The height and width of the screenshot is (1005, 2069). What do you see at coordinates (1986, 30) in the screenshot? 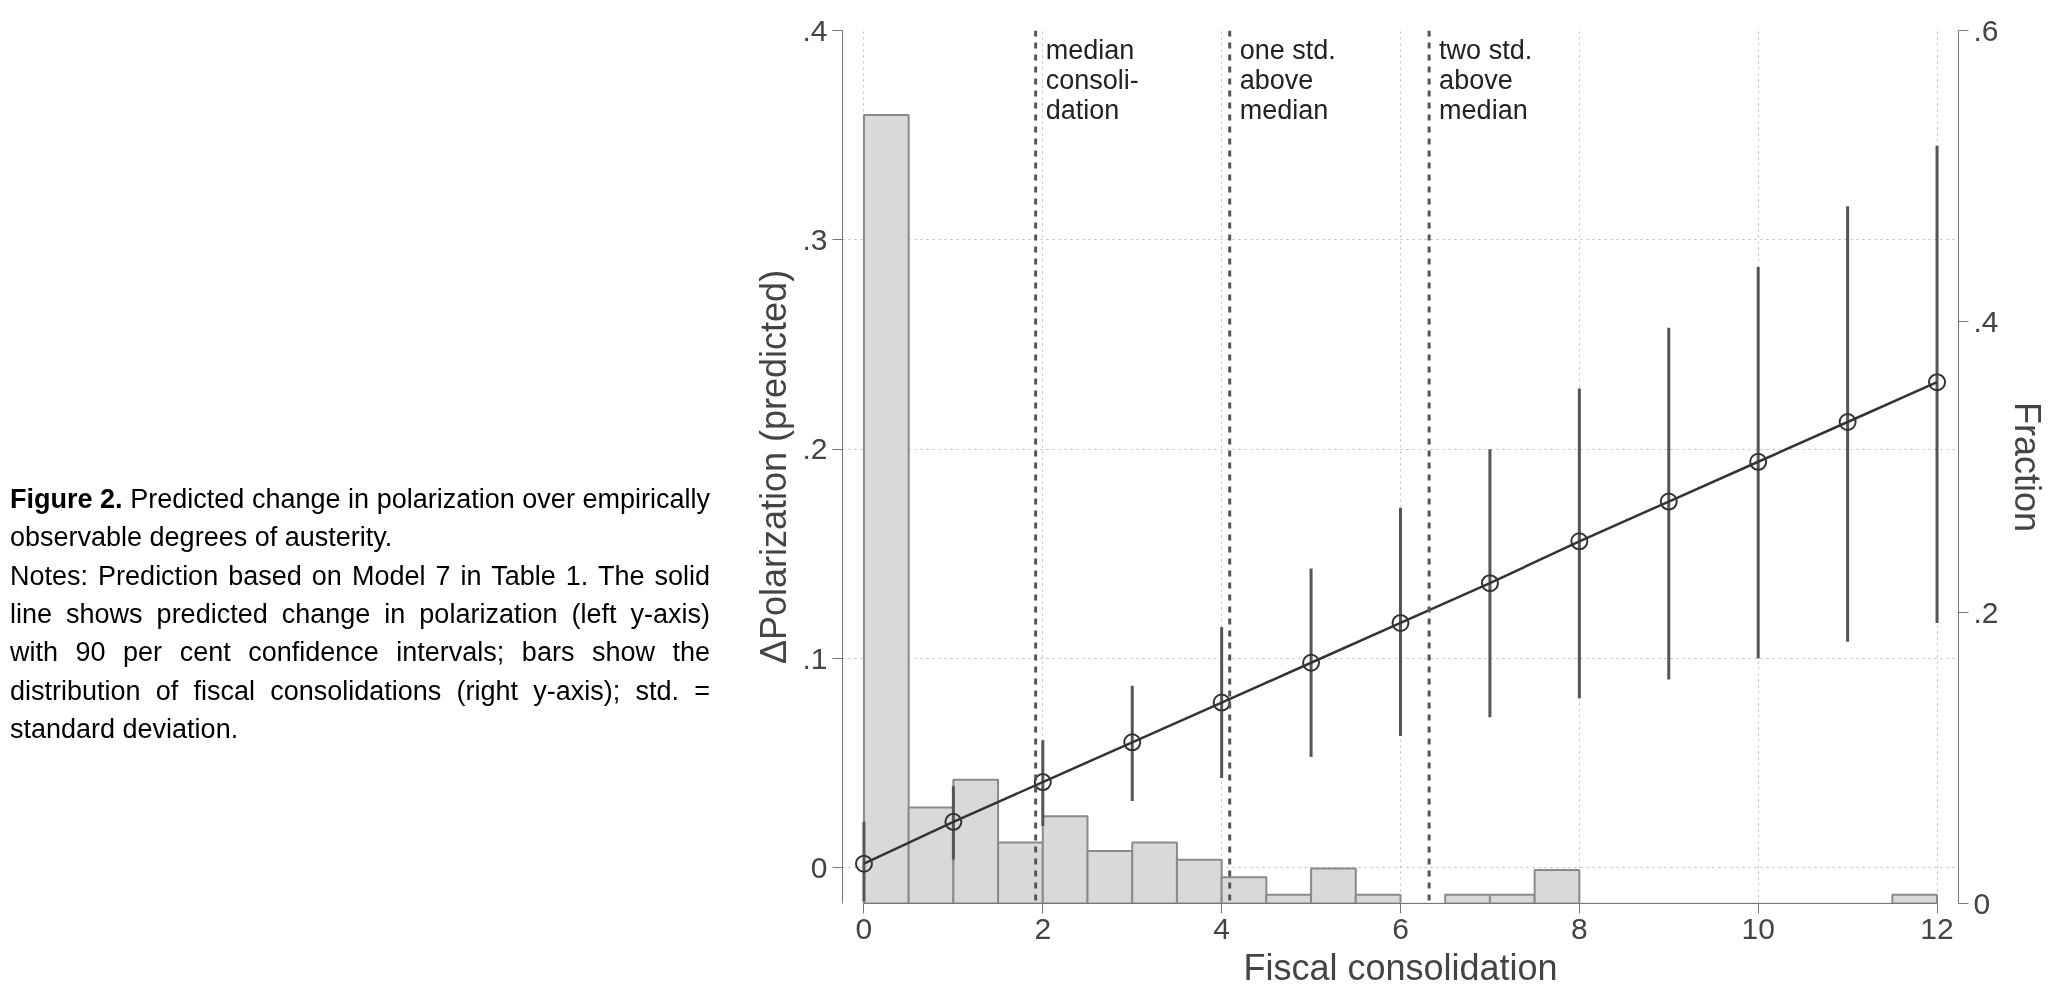
I see `y2-tick-label: .6` at bounding box center [1986, 30].